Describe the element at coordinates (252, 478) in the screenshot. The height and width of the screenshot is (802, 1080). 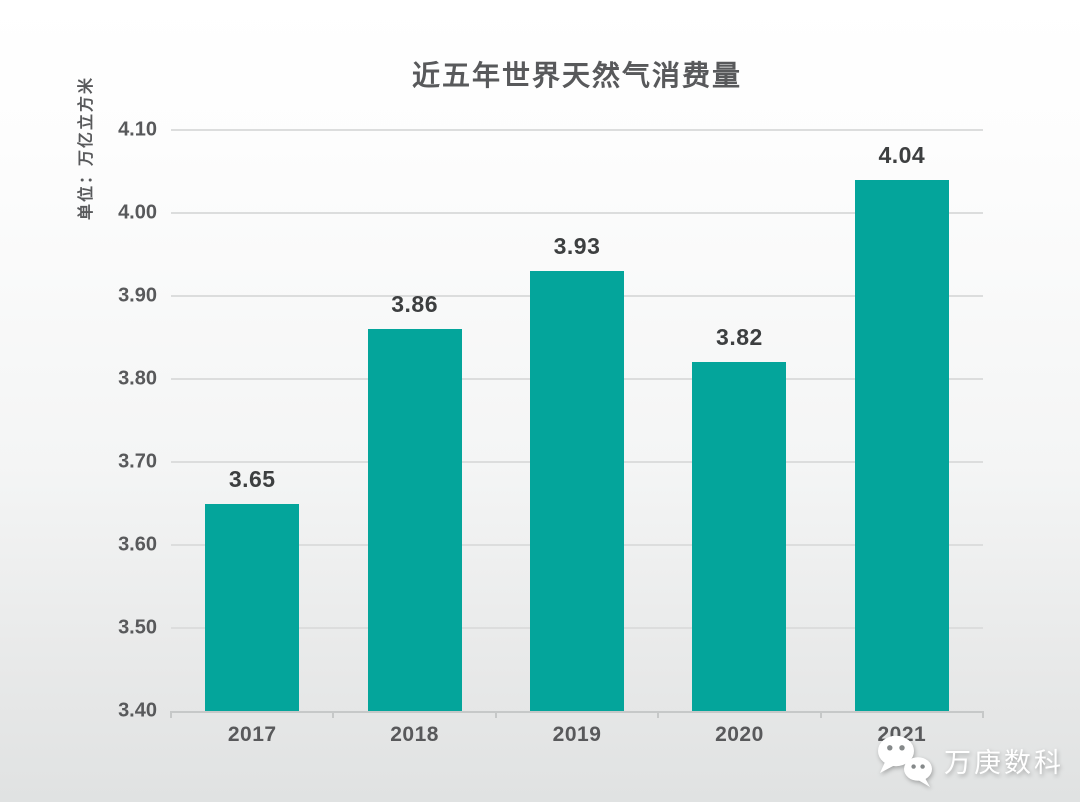
I see `bar-value-label: 3.65` at that location.